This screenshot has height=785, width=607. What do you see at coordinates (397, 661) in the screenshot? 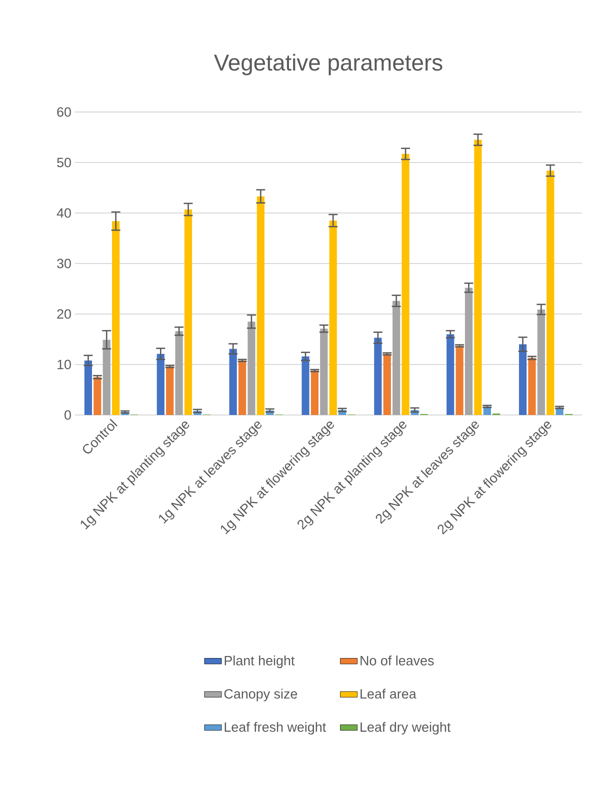
I see `legend-label: No of leaves` at bounding box center [397, 661].